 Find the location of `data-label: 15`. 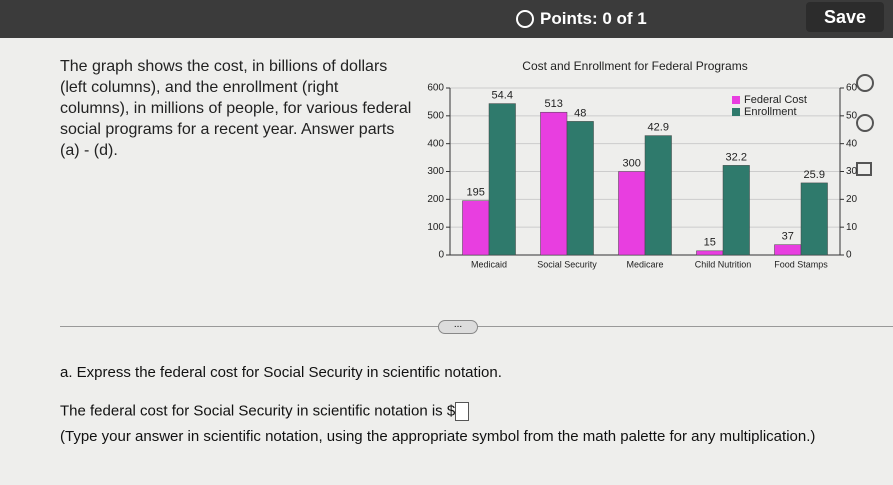

data-label: 15 is located at coordinates (710, 243).